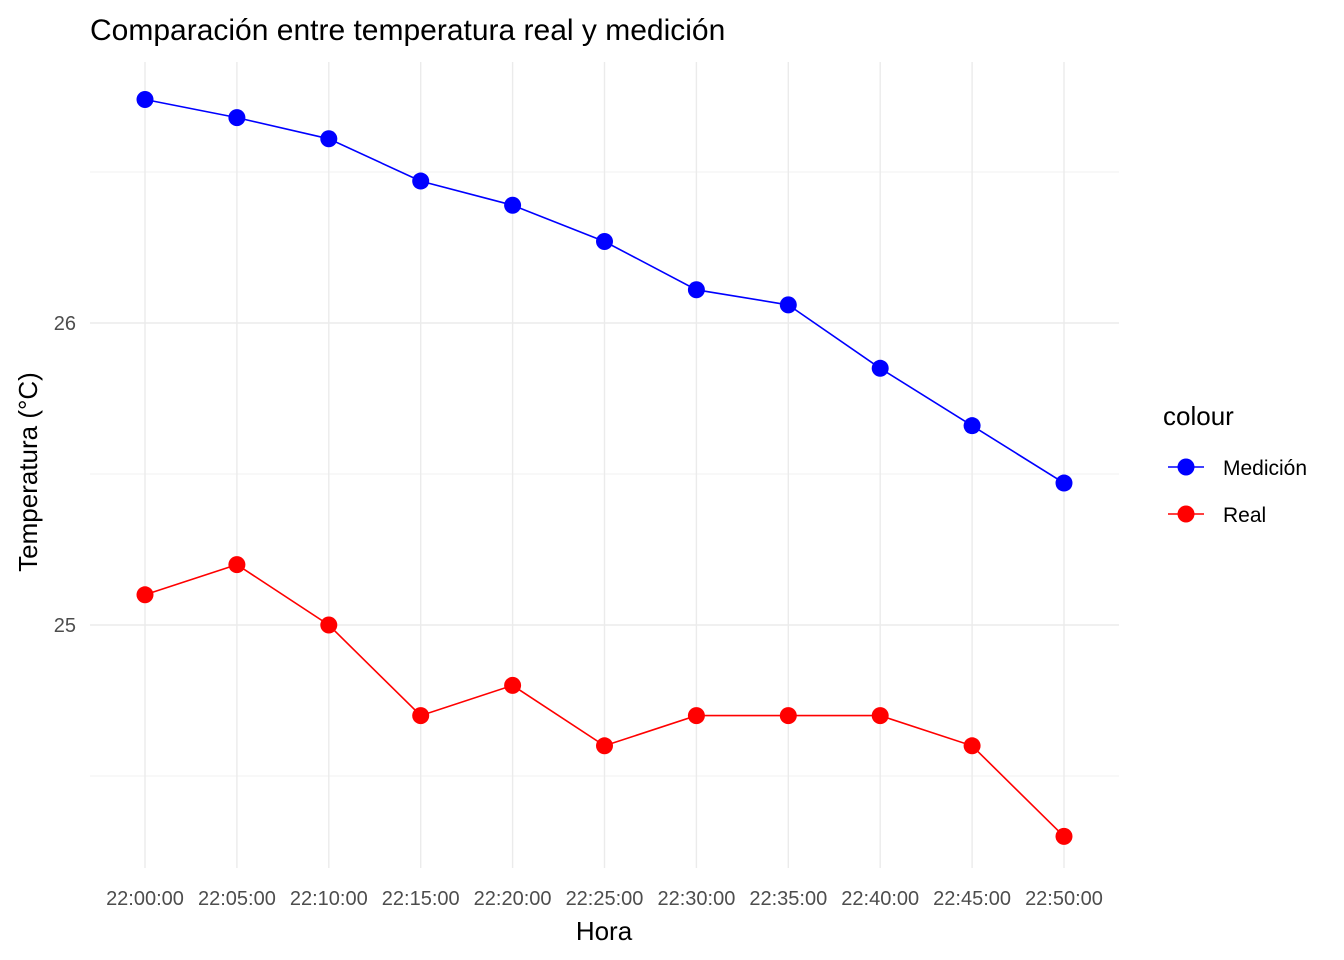 The width and height of the screenshot is (1344, 960). What do you see at coordinates (237, 899) in the screenshot?
I see `x-tick-label: 22:05:00` at bounding box center [237, 899].